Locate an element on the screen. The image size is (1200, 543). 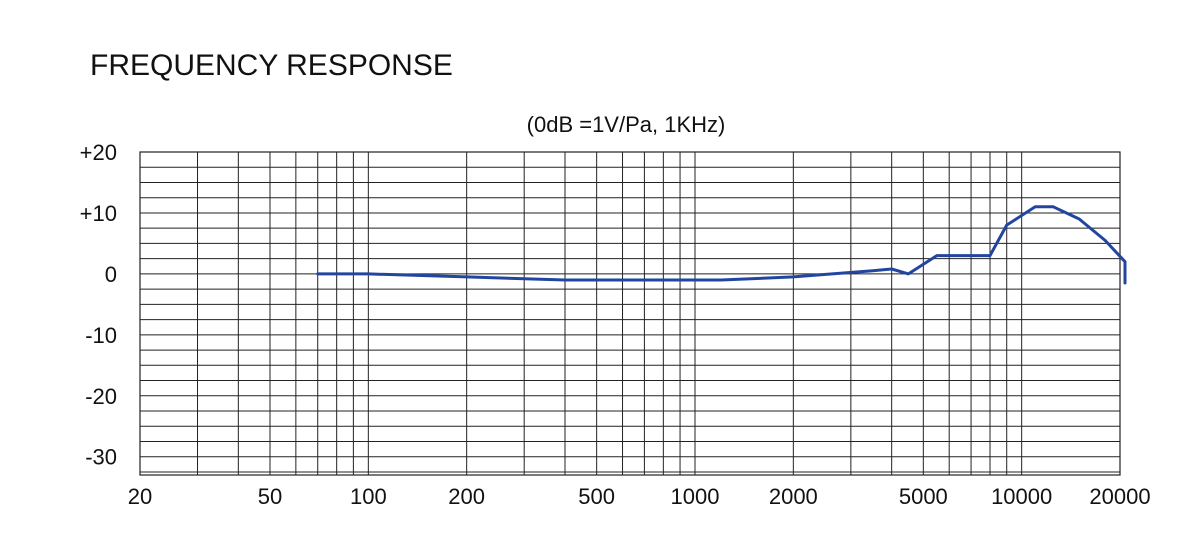
x-tick-label: 500 is located at coordinates (596, 496).